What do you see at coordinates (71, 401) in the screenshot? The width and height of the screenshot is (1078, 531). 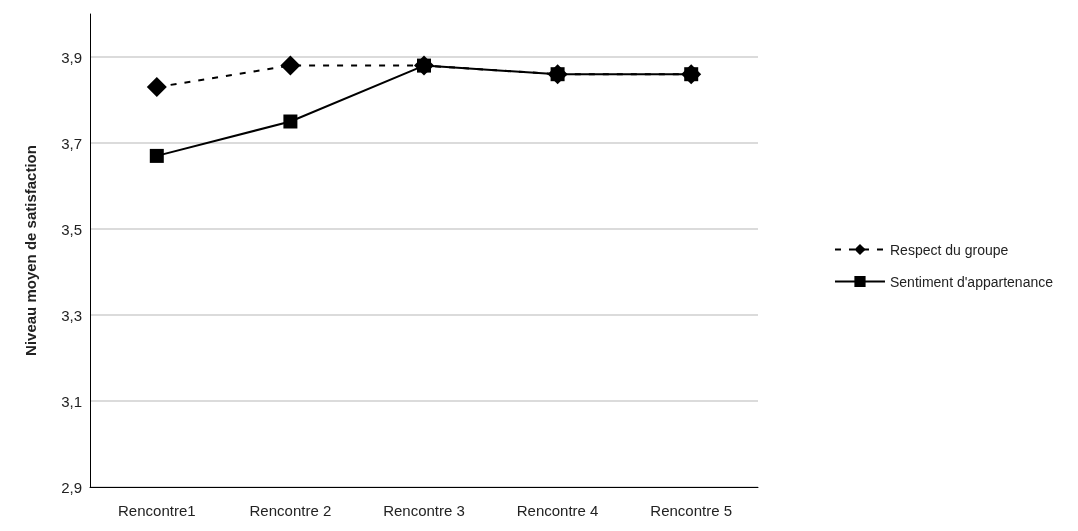 I see `y-tick-label: 3,1` at bounding box center [71, 401].